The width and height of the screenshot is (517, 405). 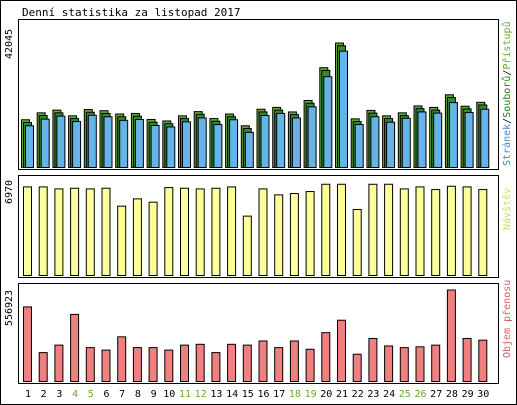 I want to click on x-tick-day-26: 26, so click(x=420, y=394).